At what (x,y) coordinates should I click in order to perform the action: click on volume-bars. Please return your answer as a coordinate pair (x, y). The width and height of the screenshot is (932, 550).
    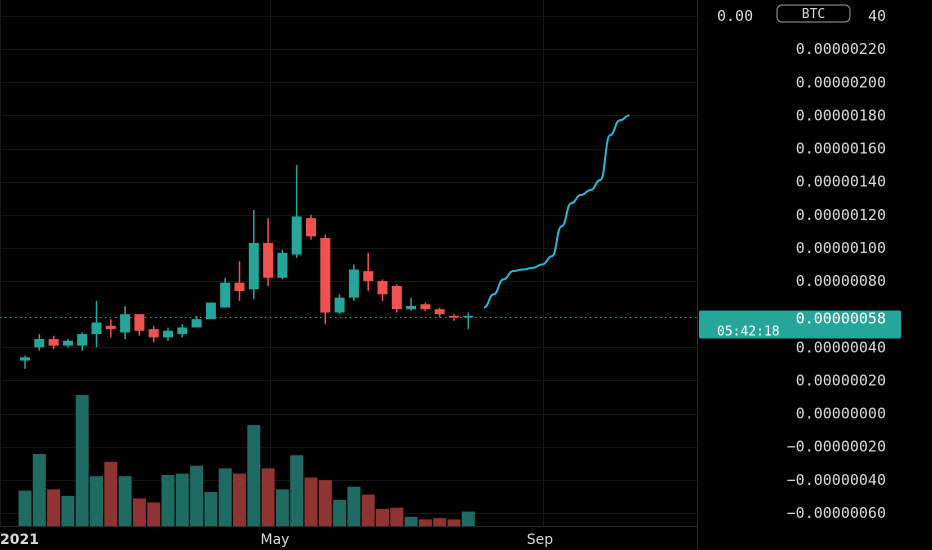
    Looking at the image, I should click on (246, 460).